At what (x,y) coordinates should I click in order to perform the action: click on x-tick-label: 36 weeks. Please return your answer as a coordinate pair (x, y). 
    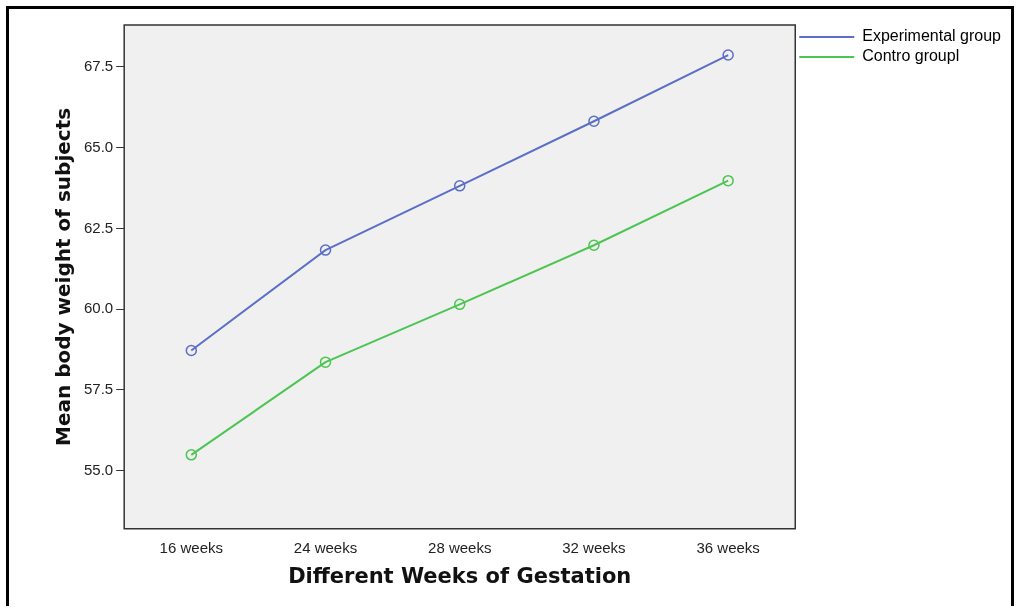
    Looking at the image, I should click on (728, 547).